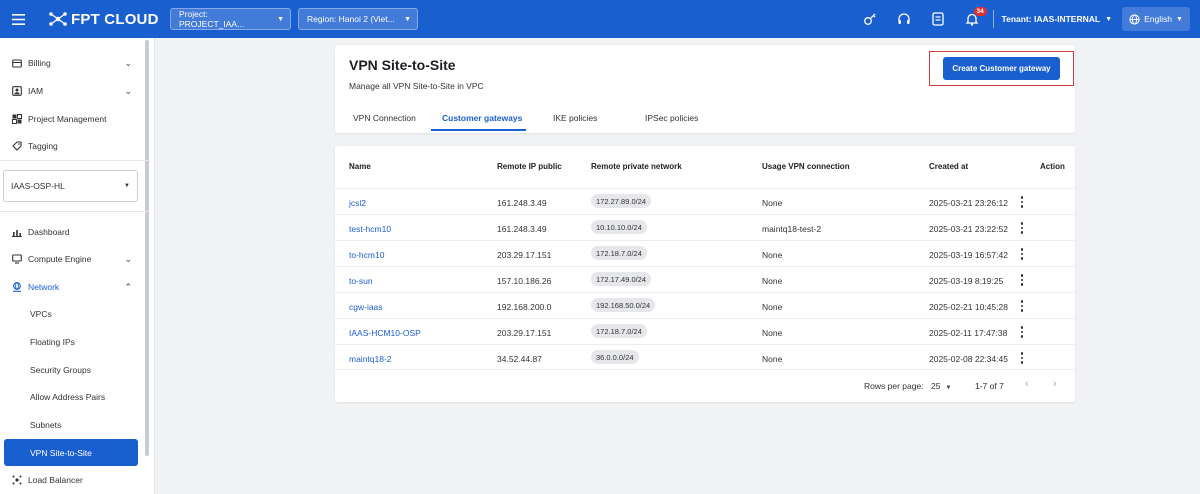  I want to click on usage-cell: maintq18-test-2, so click(792, 229).